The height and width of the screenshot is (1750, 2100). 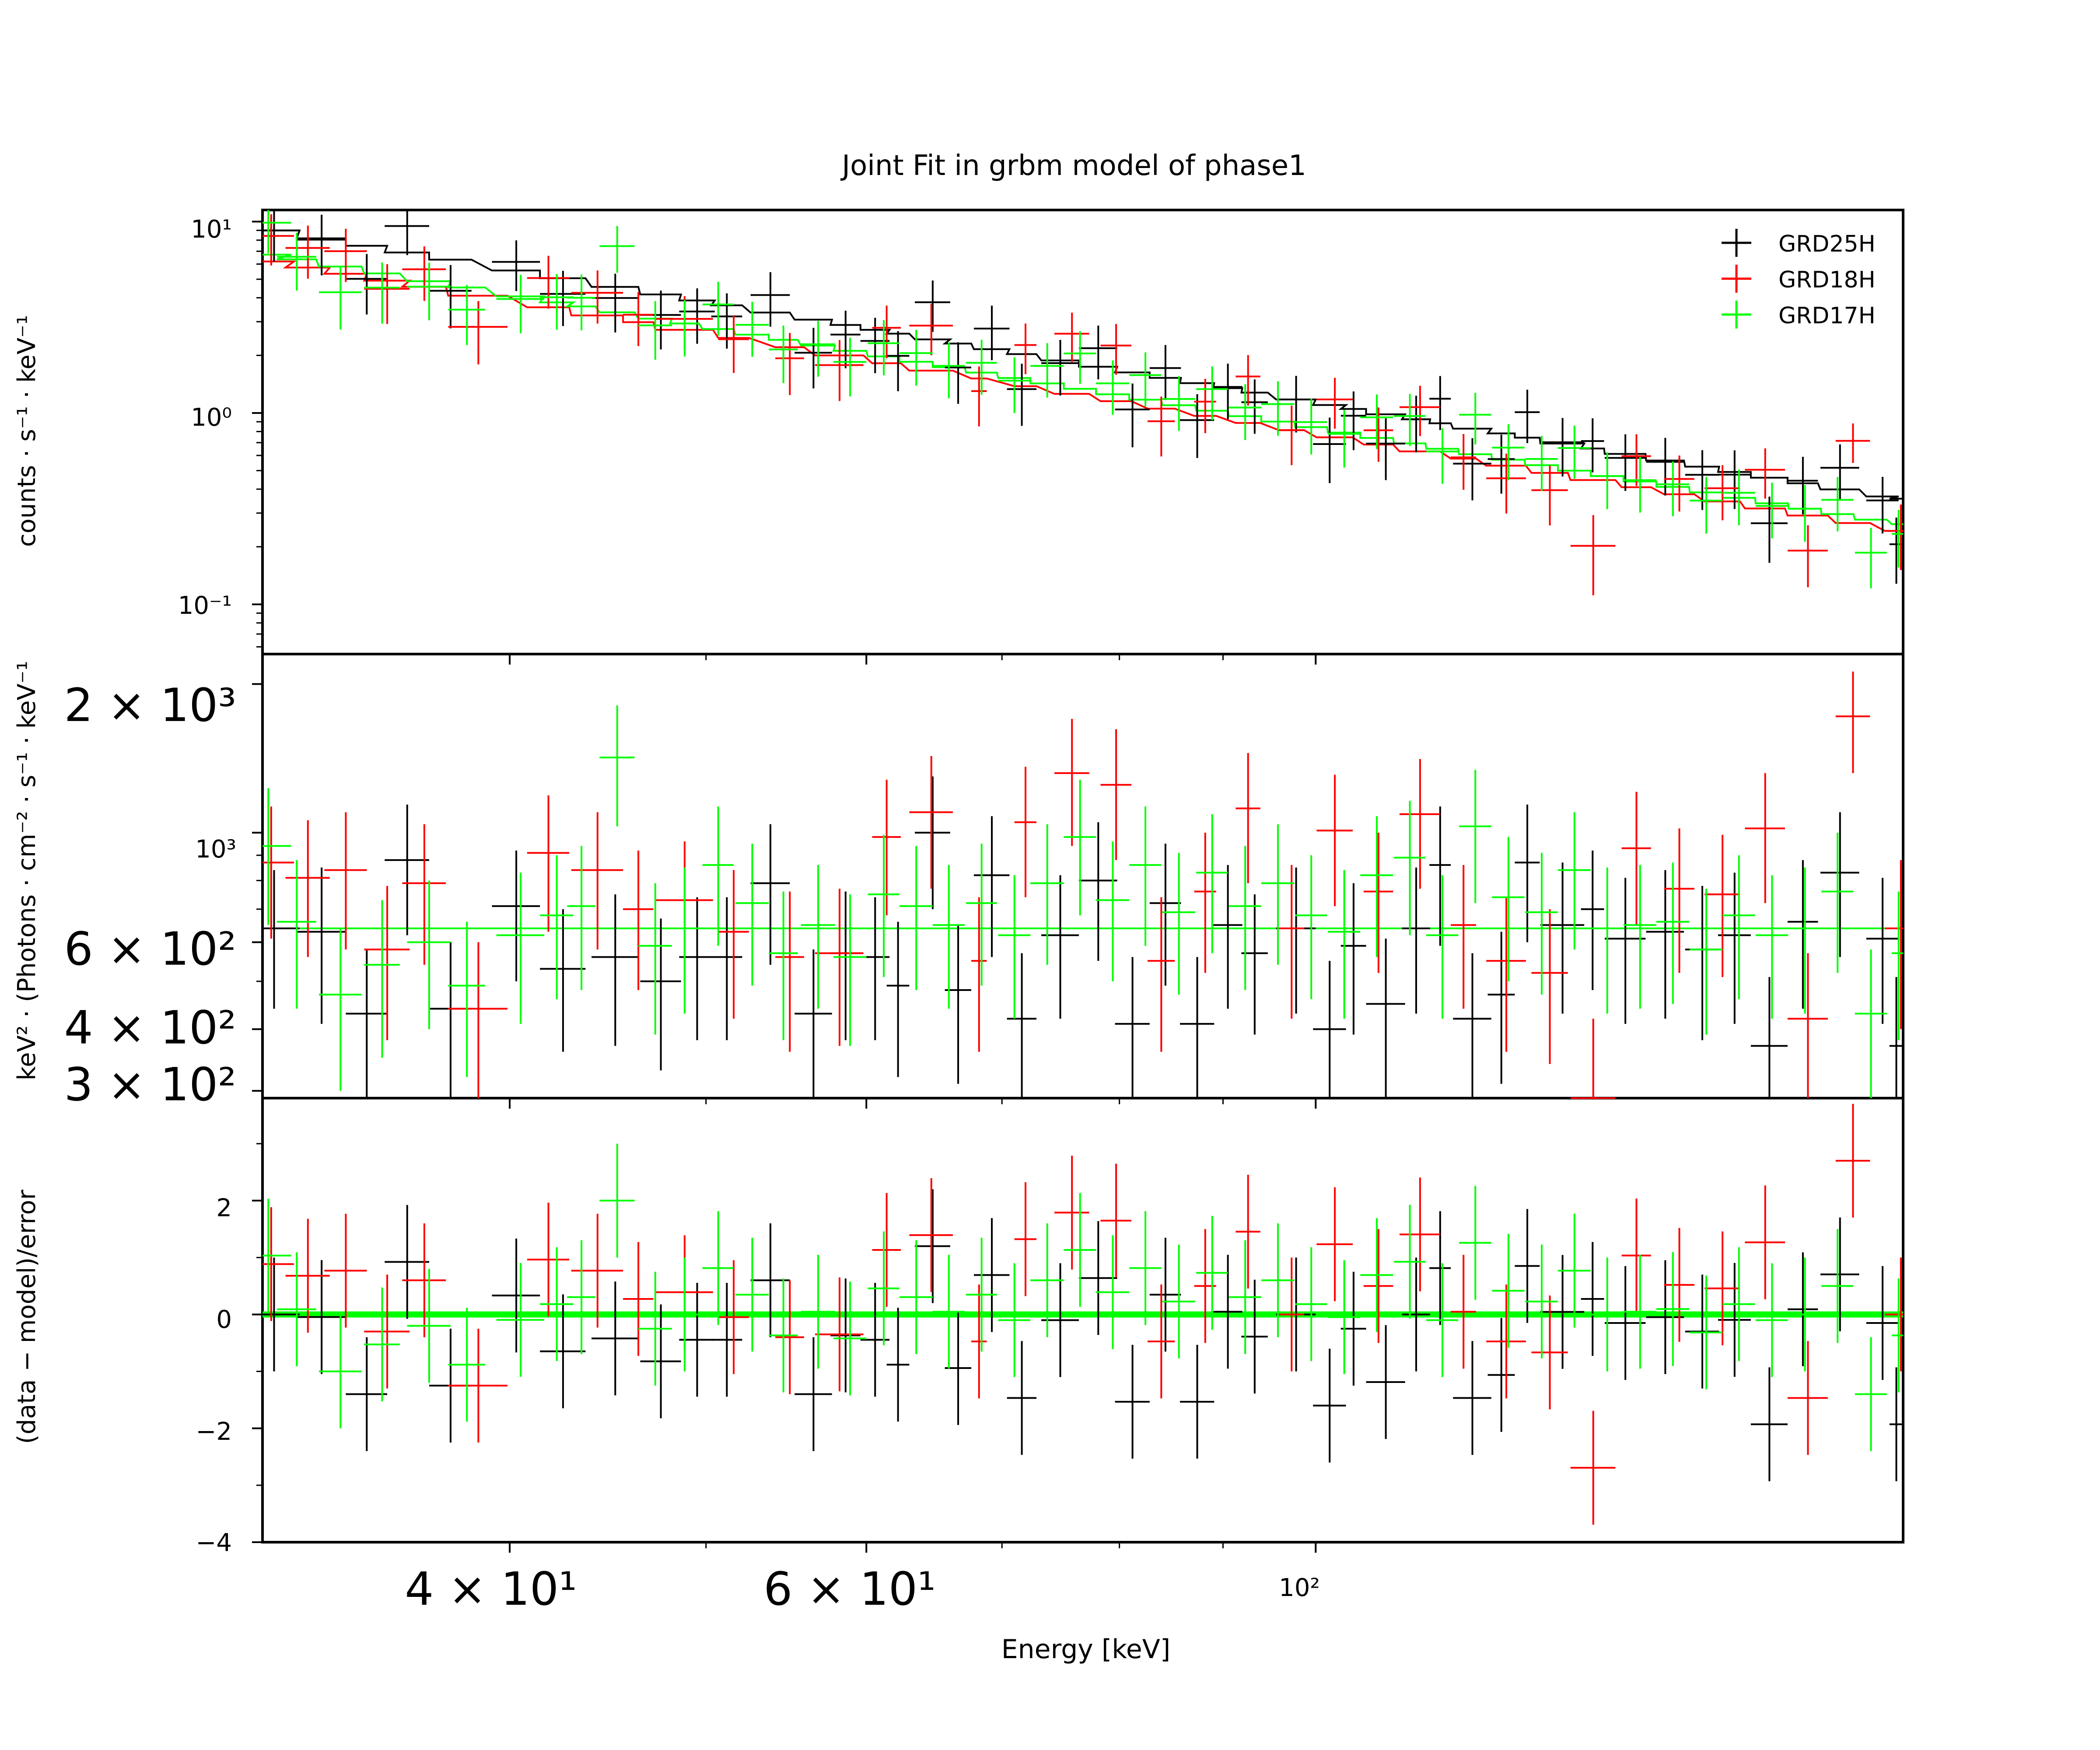 What do you see at coordinates (849, 1589) in the screenshot?
I see `x-tick-label: 6 × 10¹` at bounding box center [849, 1589].